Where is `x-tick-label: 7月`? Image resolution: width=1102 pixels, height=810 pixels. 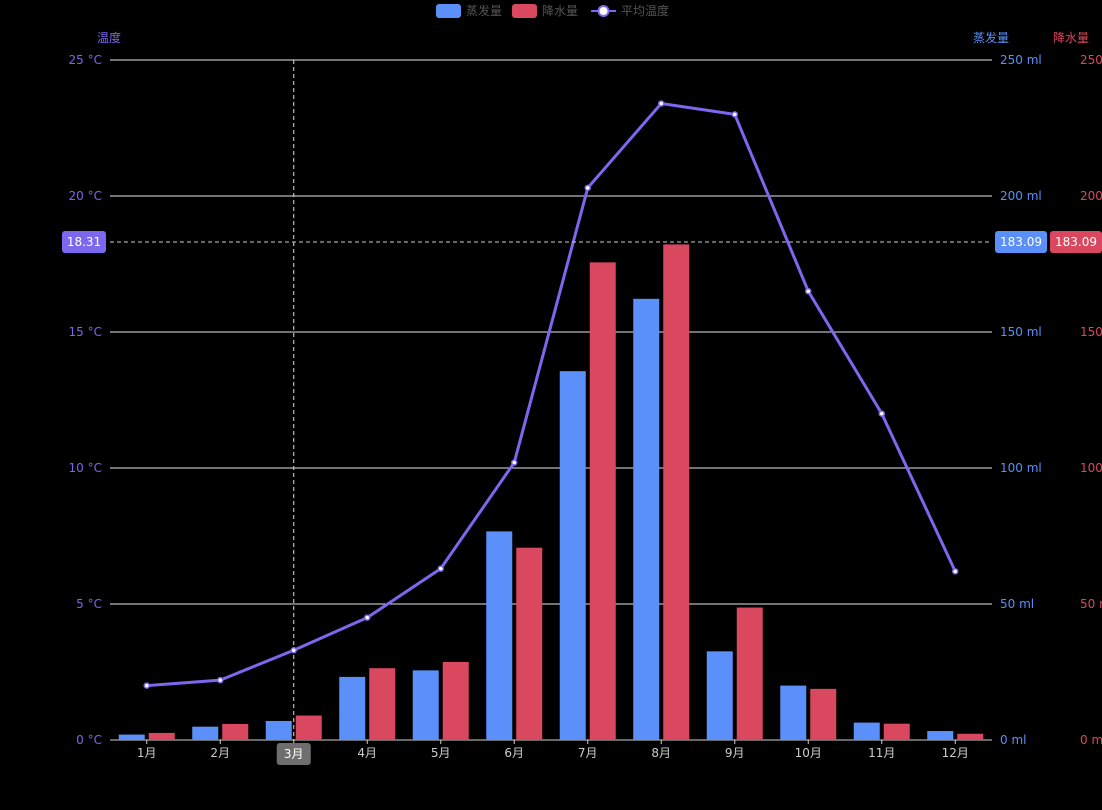
x-tick-label: 7月 is located at coordinates (588, 753).